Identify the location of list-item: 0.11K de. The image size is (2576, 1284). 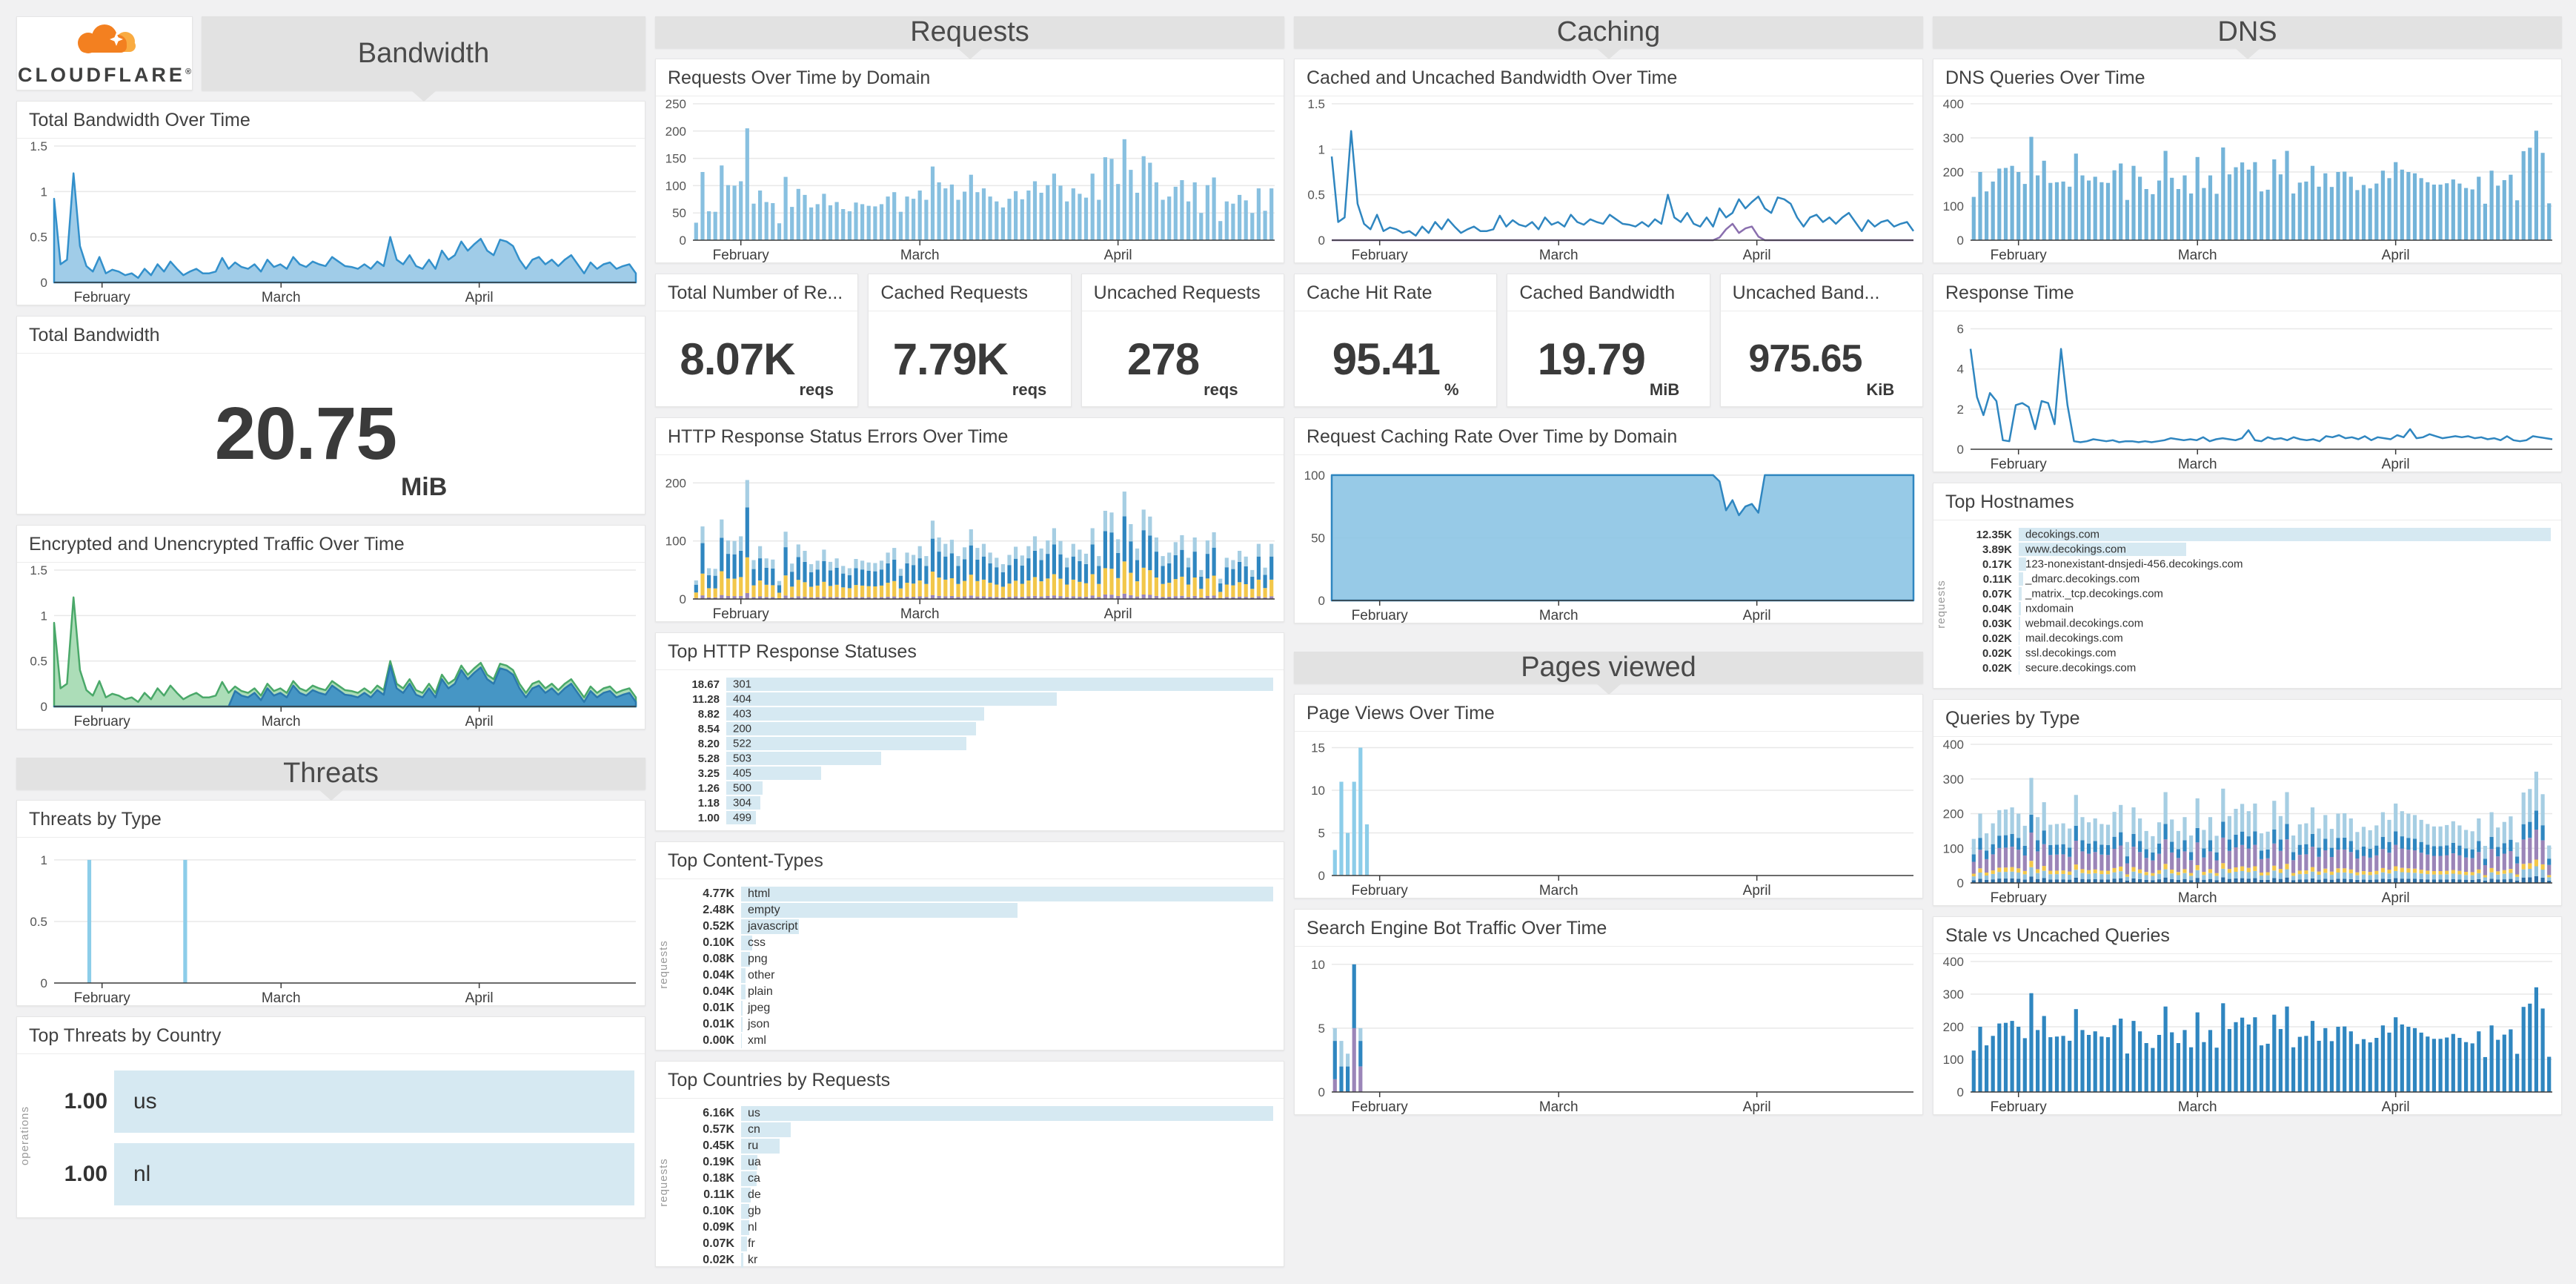
(974, 1195).